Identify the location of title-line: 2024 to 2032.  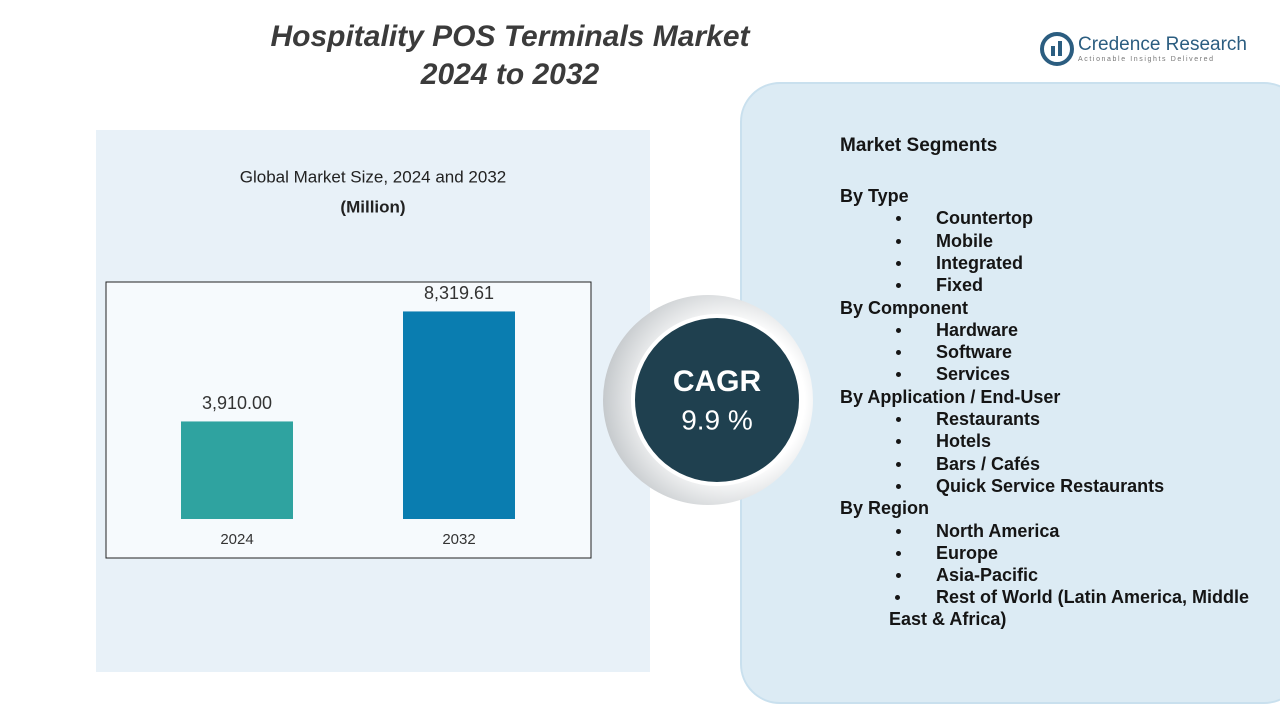
(510, 74).